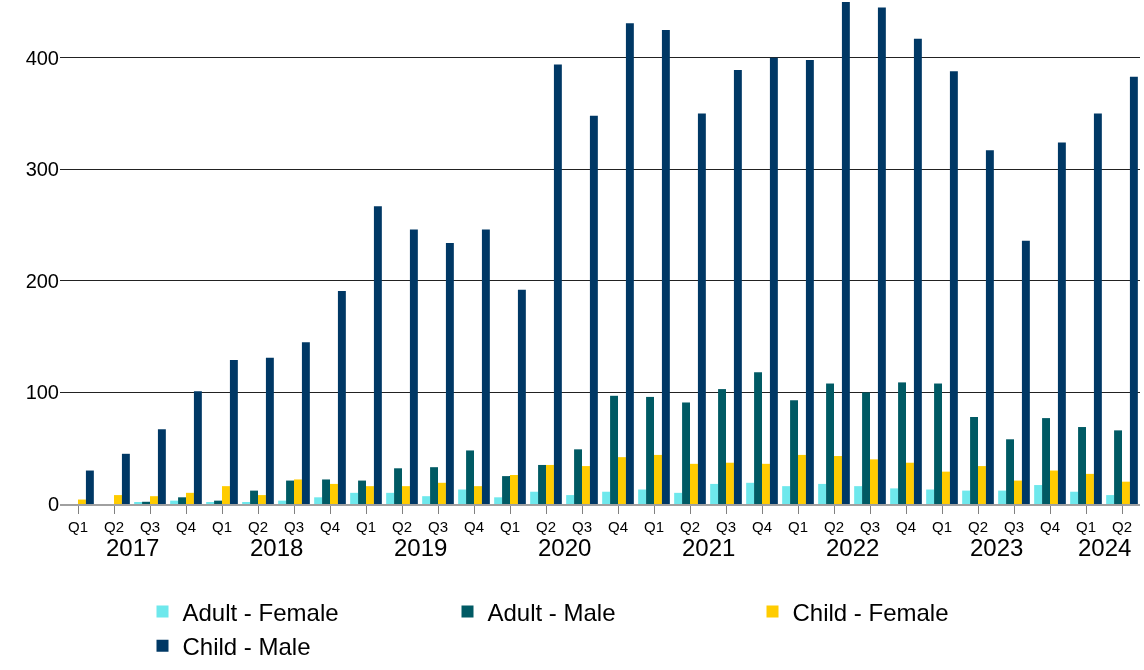 The height and width of the screenshot is (670, 1144). I want to click on text: 2020, so click(565, 547).